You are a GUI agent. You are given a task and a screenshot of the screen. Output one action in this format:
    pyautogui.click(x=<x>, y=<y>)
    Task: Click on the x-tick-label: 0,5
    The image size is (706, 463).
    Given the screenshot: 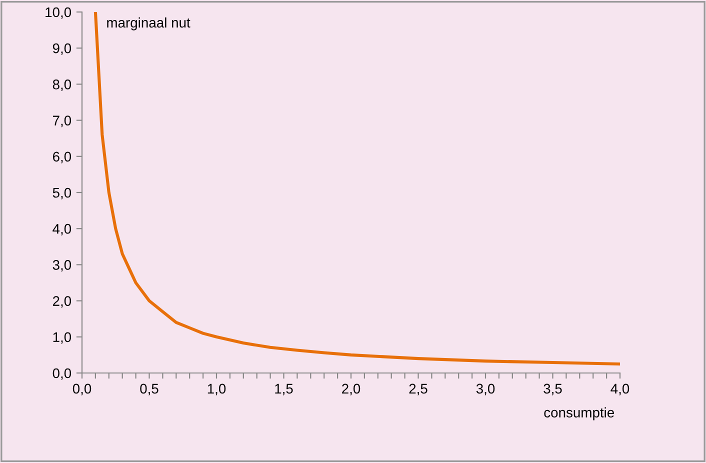 What is the action you would take?
    pyautogui.click(x=149, y=390)
    